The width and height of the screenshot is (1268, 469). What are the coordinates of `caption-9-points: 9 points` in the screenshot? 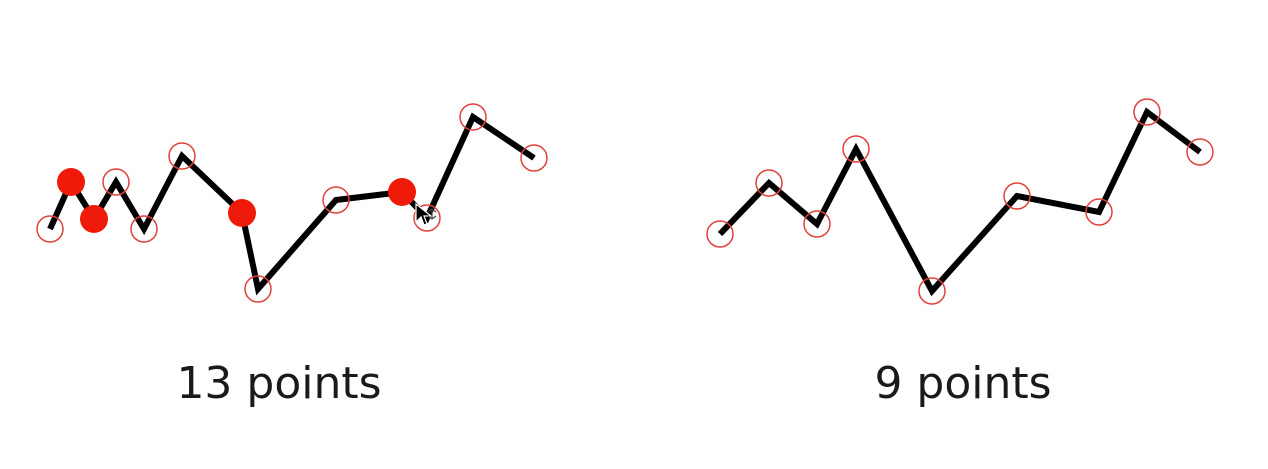 It's located at (963, 383).